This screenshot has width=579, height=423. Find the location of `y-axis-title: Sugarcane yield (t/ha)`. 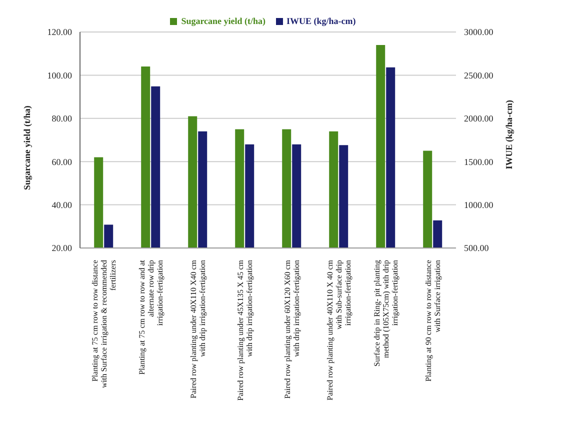

y-axis-title: Sugarcane yield (t/ha) is located at coordinates (27, 148).